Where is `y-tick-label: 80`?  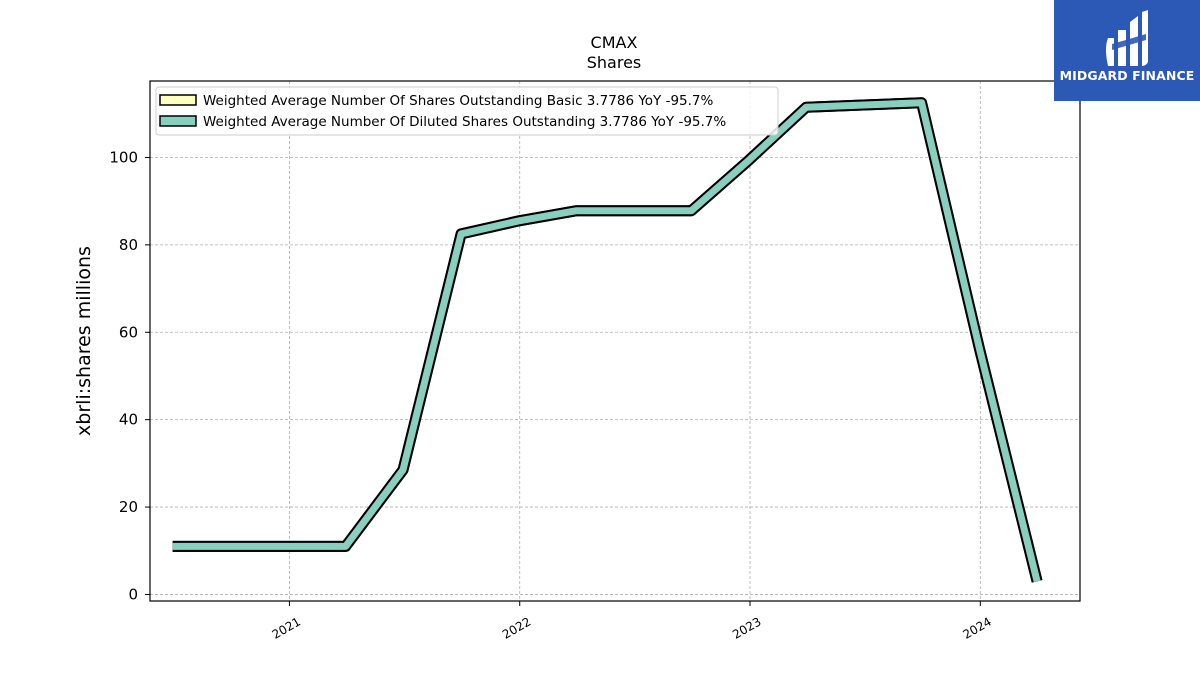
y-tick-label: 80 is located at coordinates (128, 245).